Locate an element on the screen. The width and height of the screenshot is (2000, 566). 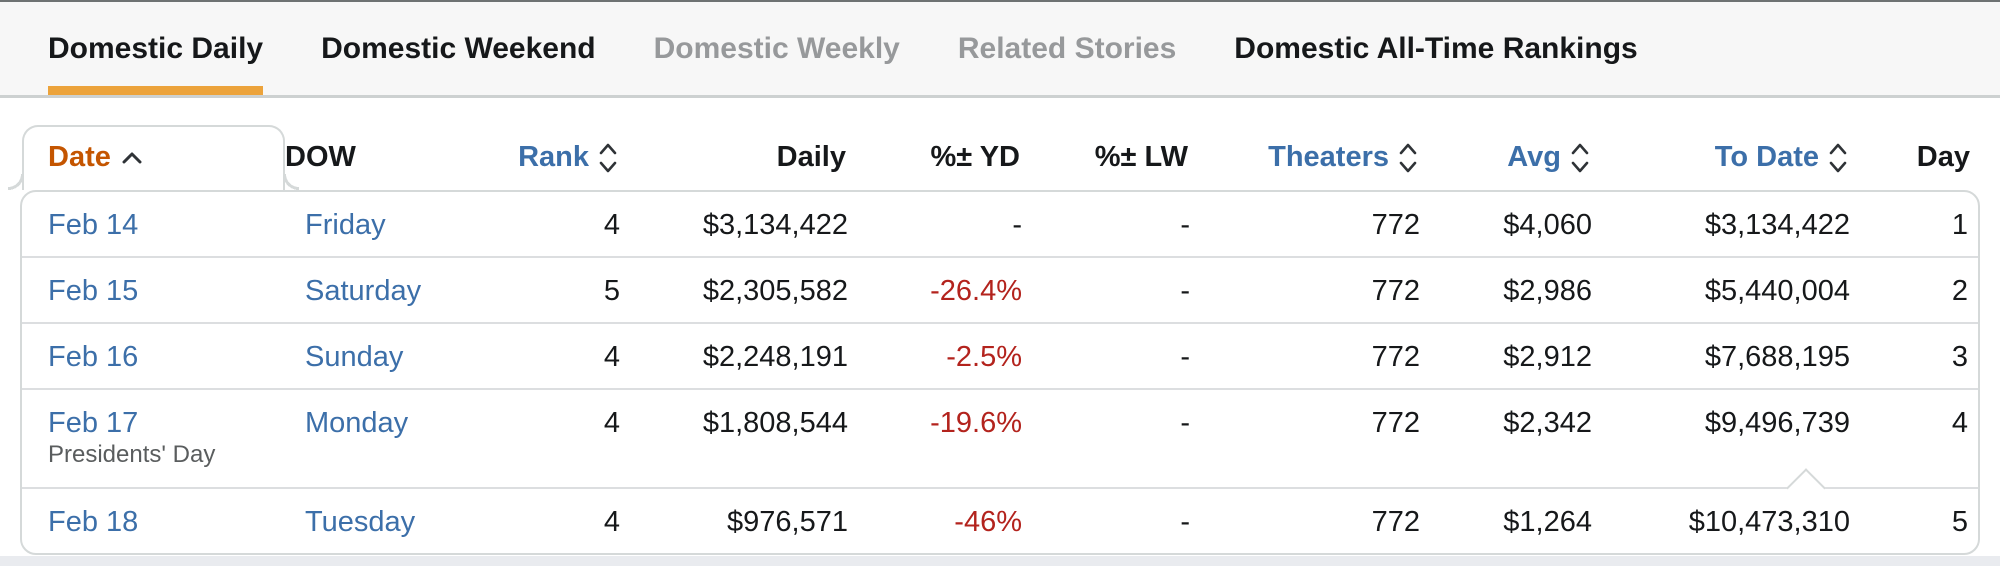
active-tab-underline is located at coordinates (156, 90).